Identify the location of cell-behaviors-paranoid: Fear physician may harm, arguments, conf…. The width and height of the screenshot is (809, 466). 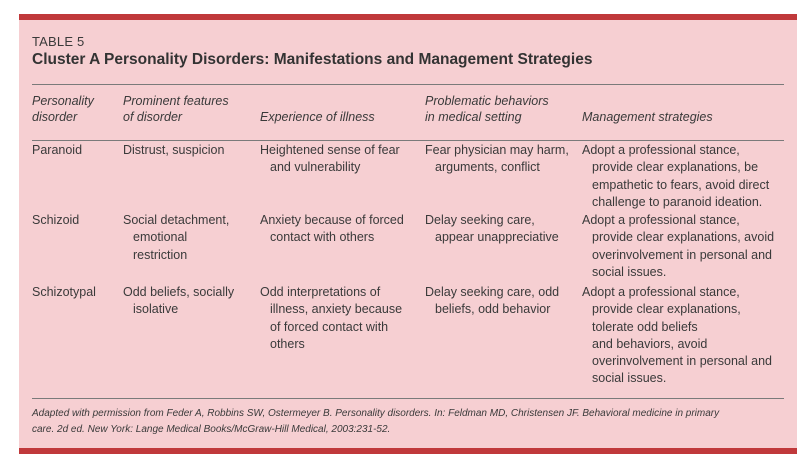
(497, 159).